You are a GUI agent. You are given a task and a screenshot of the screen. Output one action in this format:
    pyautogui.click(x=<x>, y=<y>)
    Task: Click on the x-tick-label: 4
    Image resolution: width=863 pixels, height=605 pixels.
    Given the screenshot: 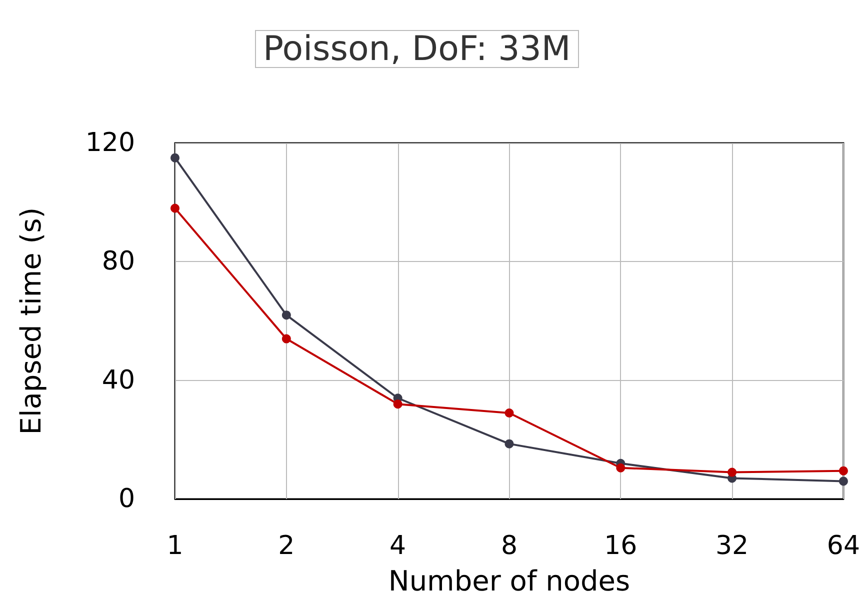 What is the action you would take?
    pyautogui.click(x=398, y=546)
    